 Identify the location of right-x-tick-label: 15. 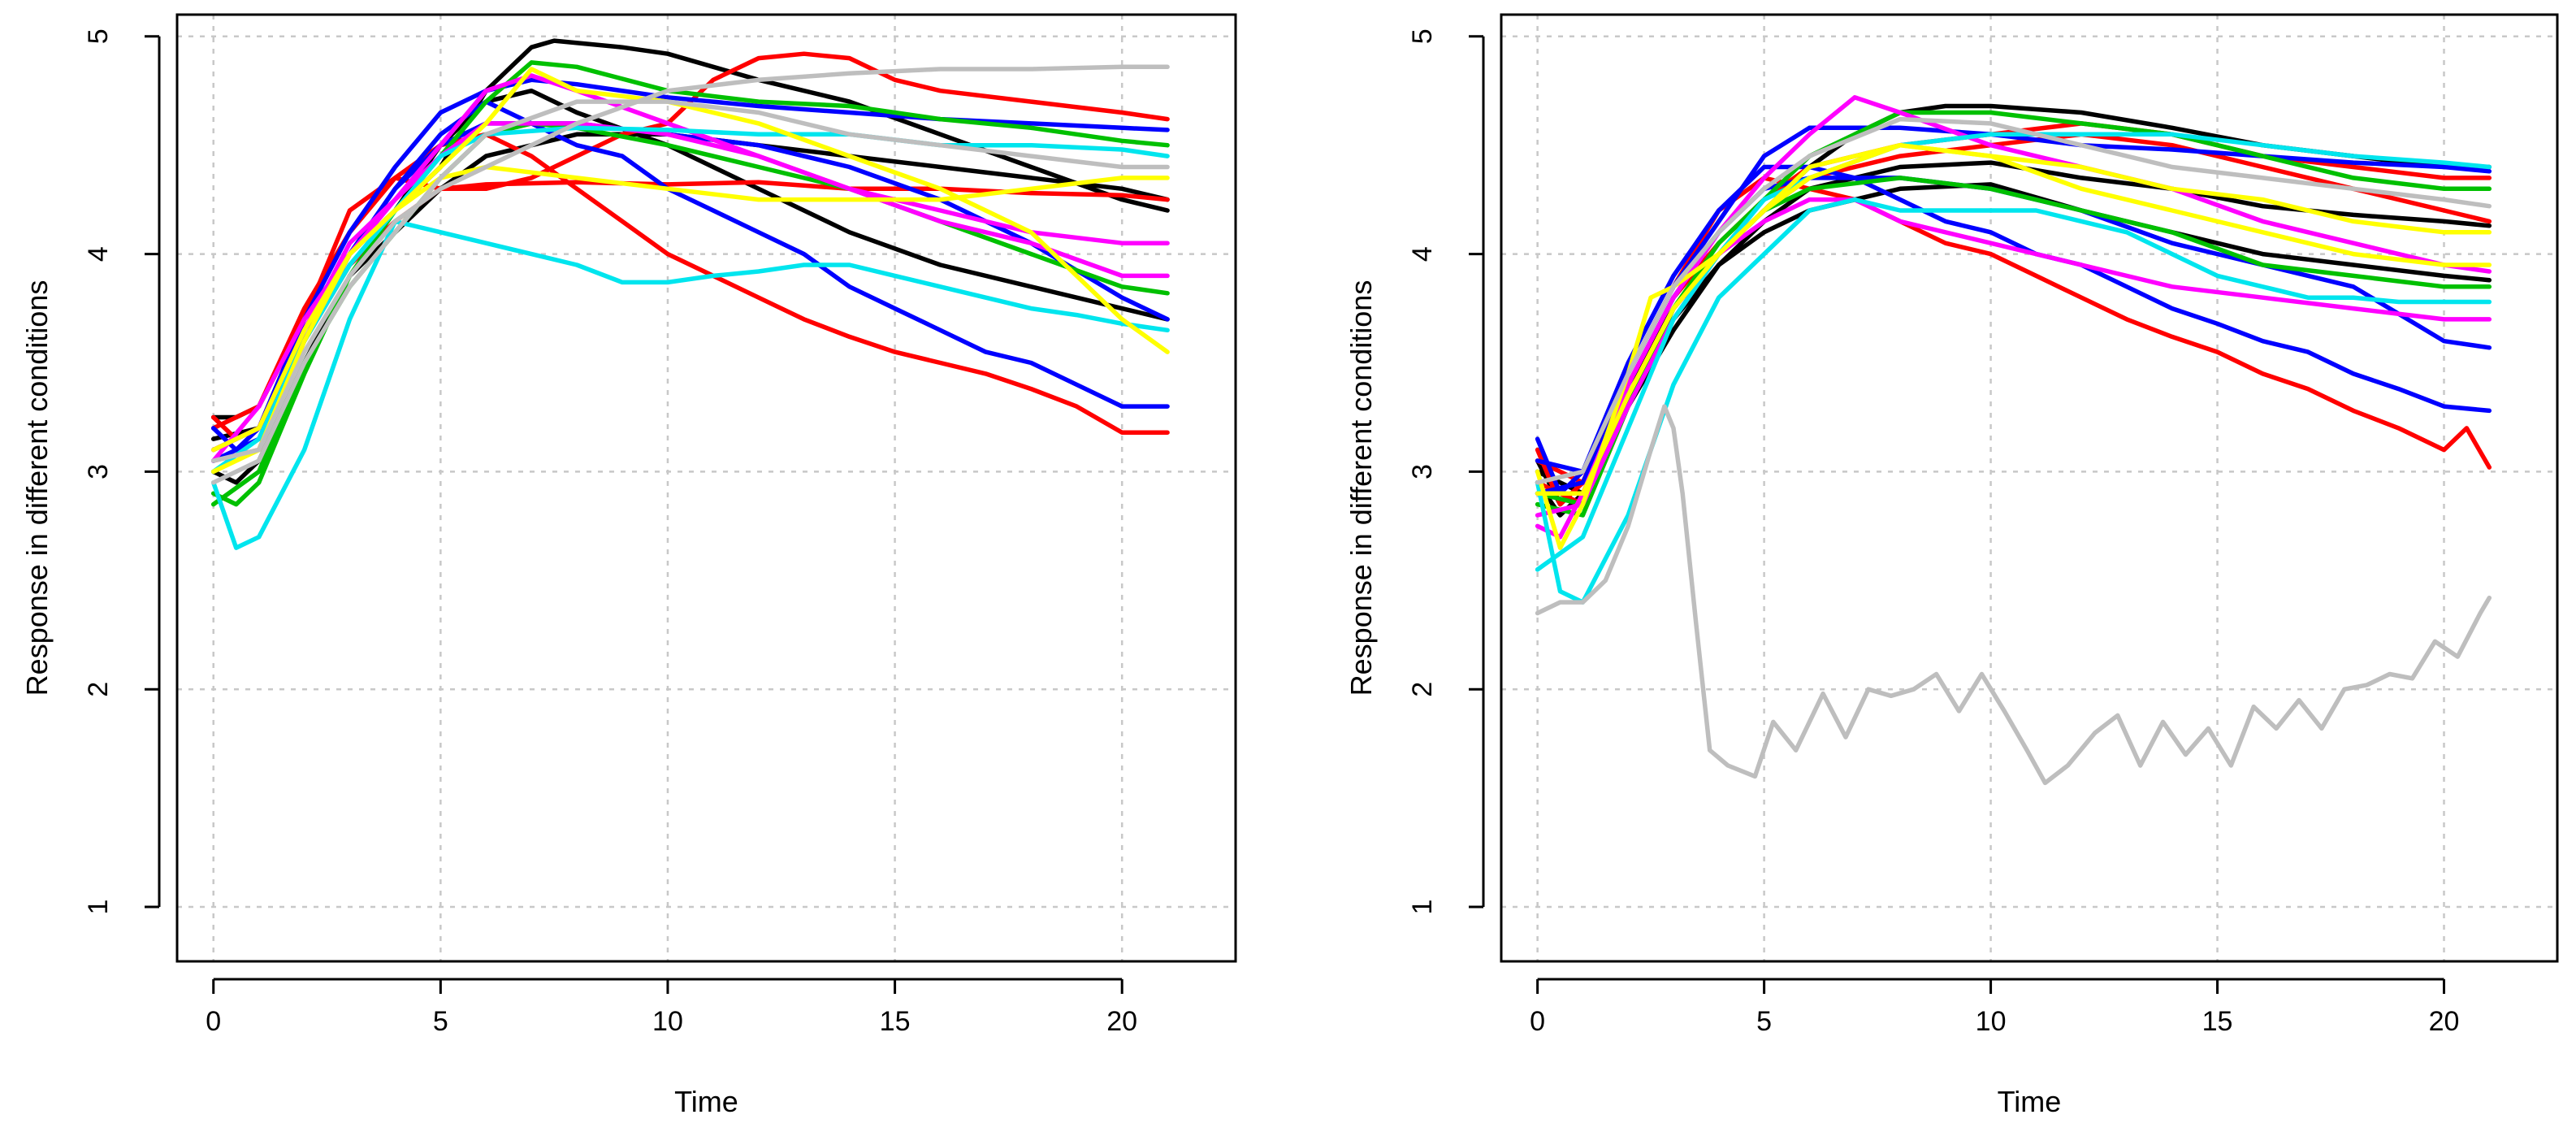
(2217, 1021).